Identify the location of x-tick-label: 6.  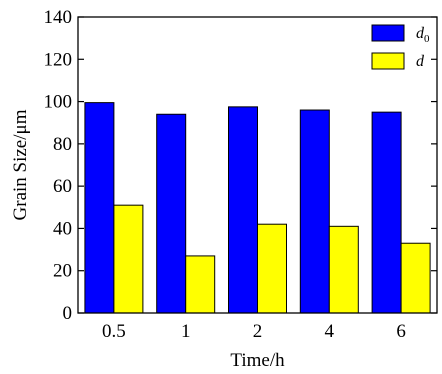
(401, 331).